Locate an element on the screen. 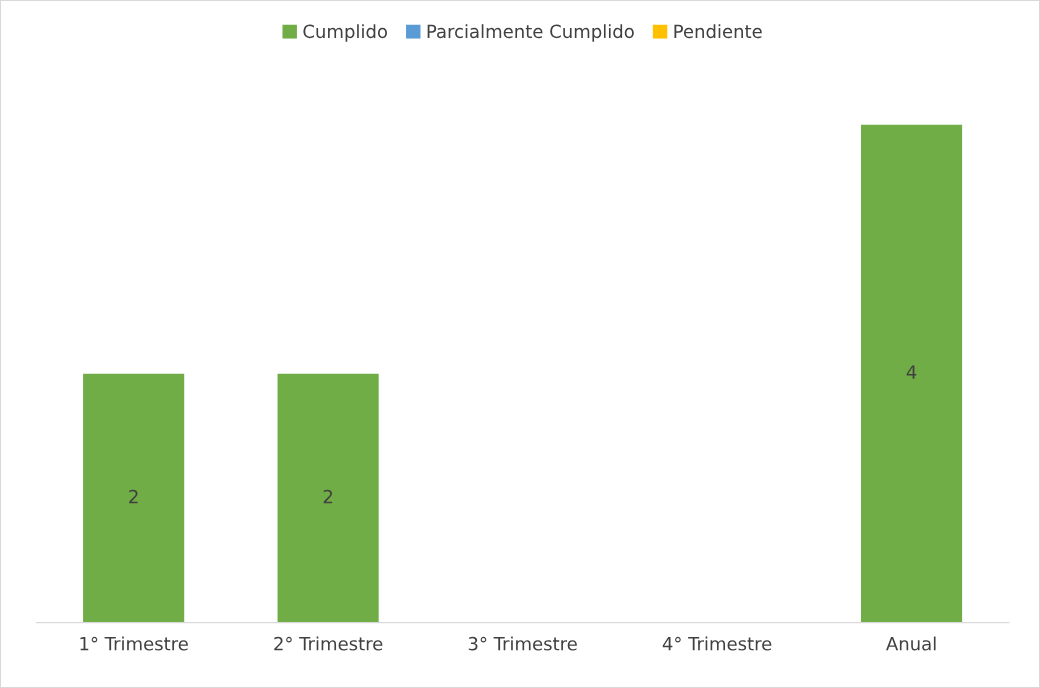 The image size is (1040, 688). data-label: 4 is located at coordinates (911, 372).